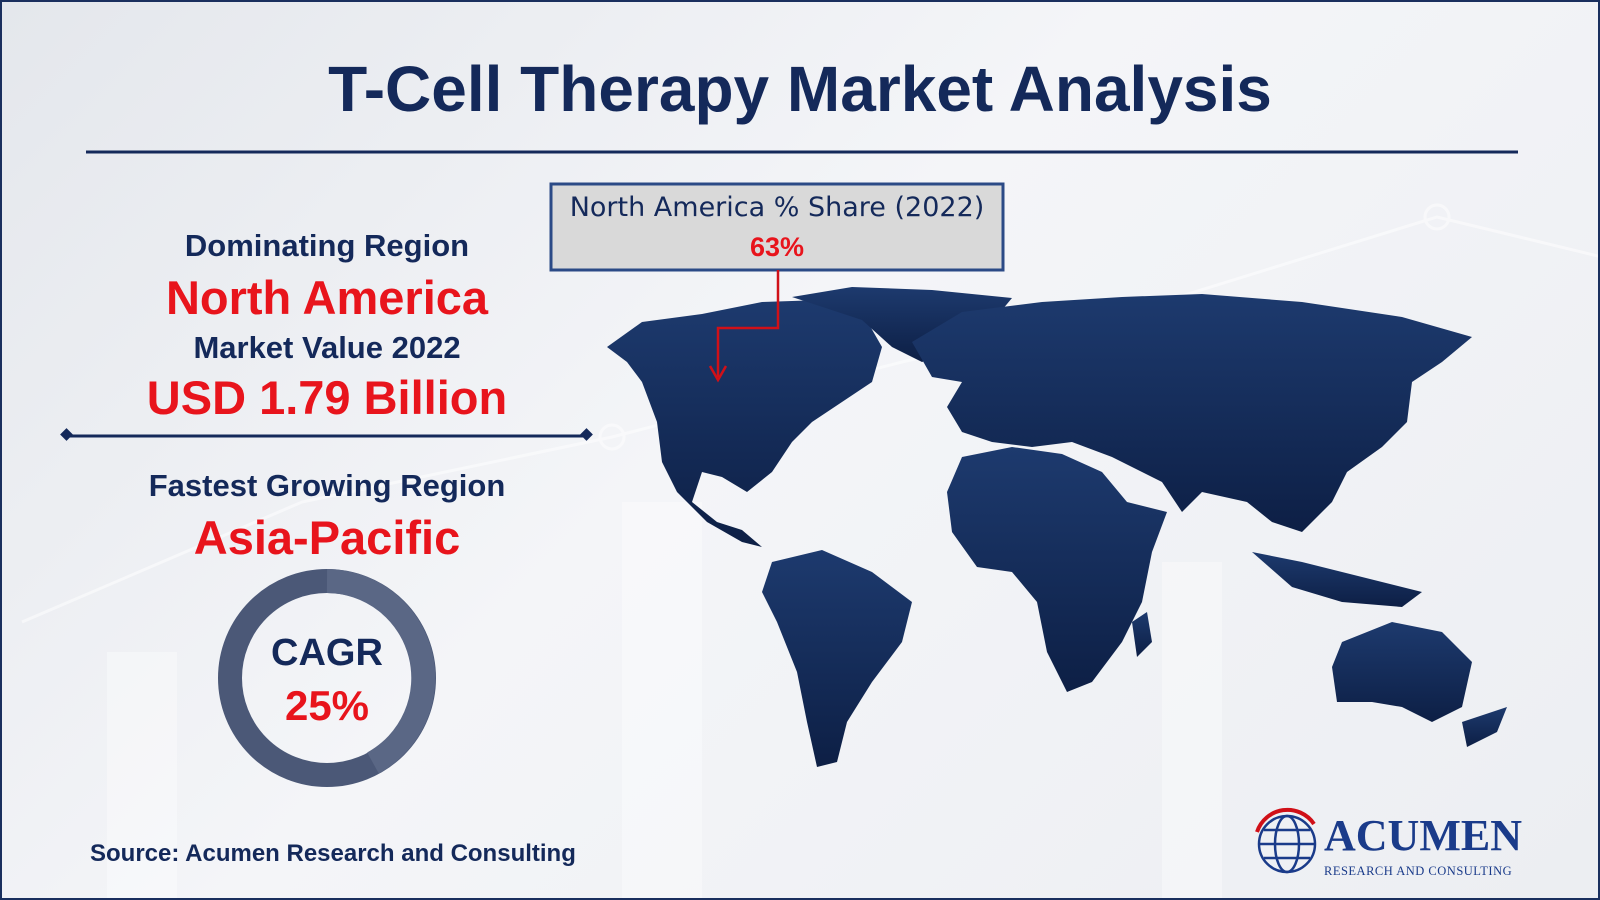  Describe the element at coordinates (327, 705) in the screenshot. I see `cagr-value: 25%` at that location.